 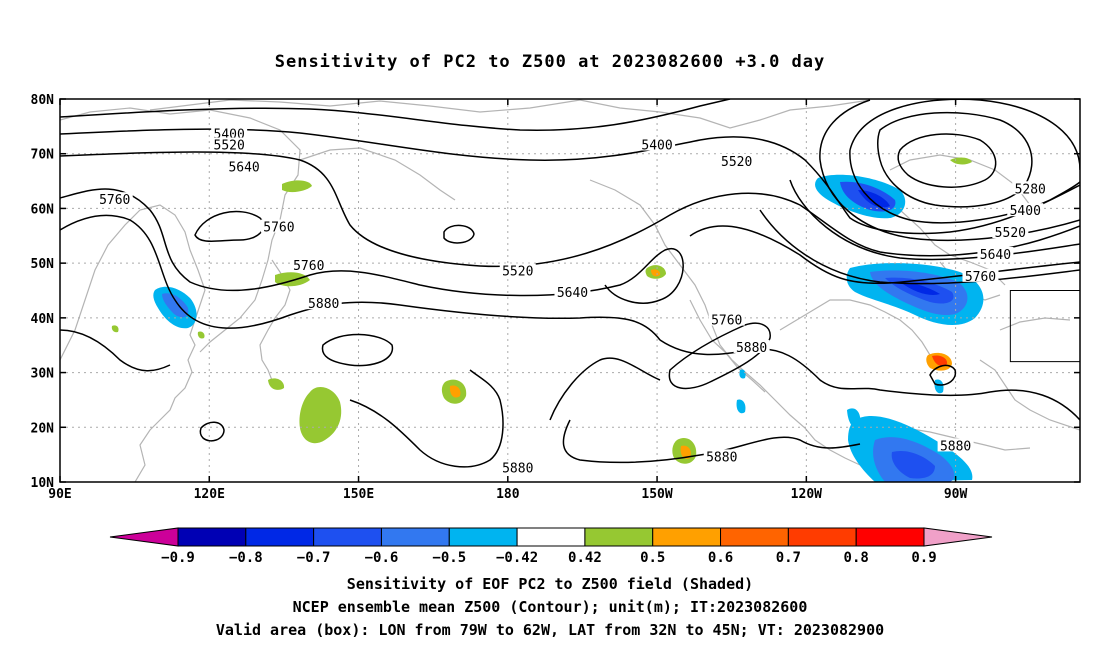 What do you see at coordinates (508, 494) in the screenshot?
I see `lon-tick-label: 180` at bounding box center [508, 494].